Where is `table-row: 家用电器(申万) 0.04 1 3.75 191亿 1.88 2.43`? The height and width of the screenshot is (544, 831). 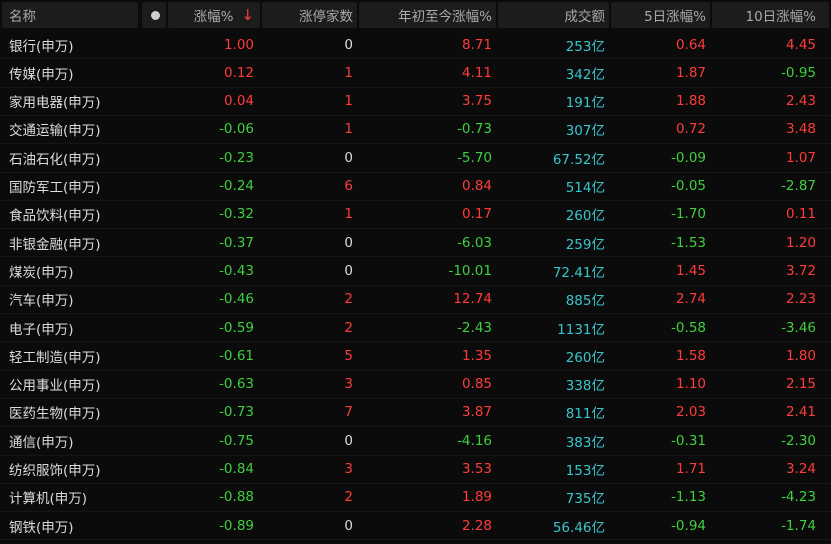 table-row: 家用电器(申万) 0.04 1 3.75 191亿 1.88 2.43 is located at coordinates (415, 101).